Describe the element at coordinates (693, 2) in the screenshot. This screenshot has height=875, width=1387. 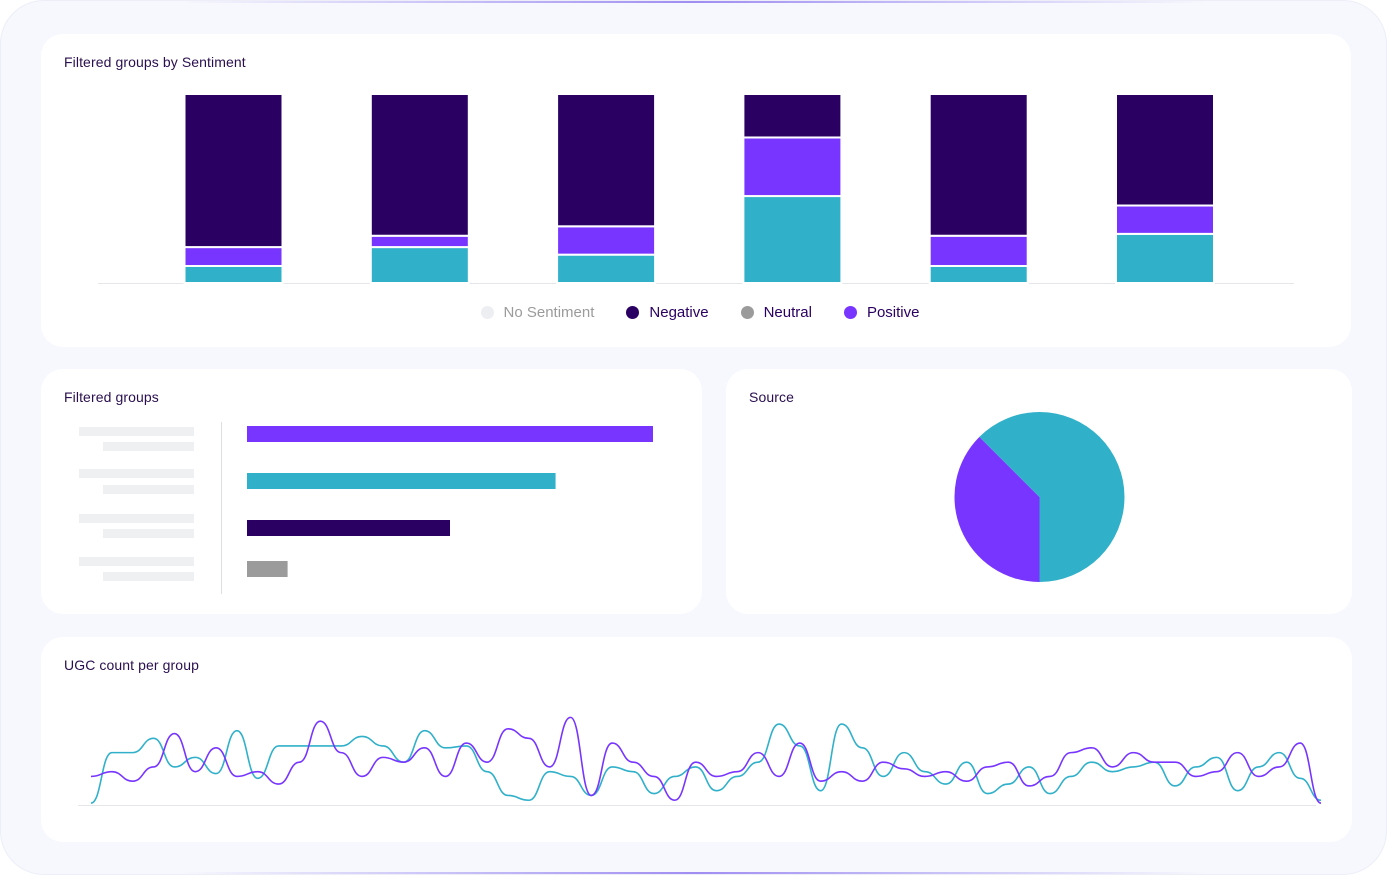
I see `frame-top-glow` at that location.